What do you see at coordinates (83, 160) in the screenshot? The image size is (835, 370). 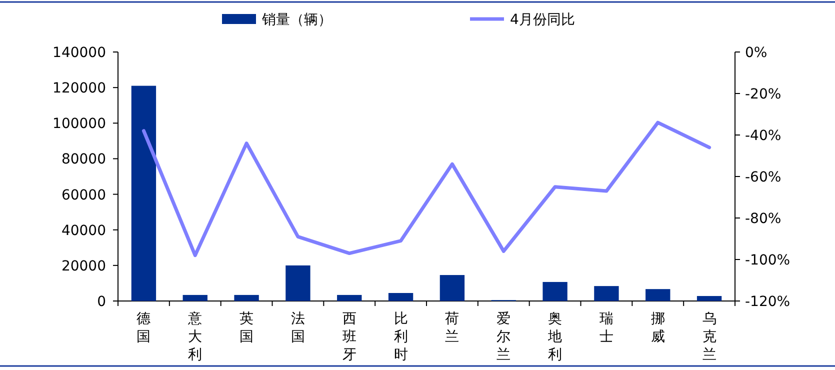 I see `y-tick-label: 80000` at bounding box center [83, 160].